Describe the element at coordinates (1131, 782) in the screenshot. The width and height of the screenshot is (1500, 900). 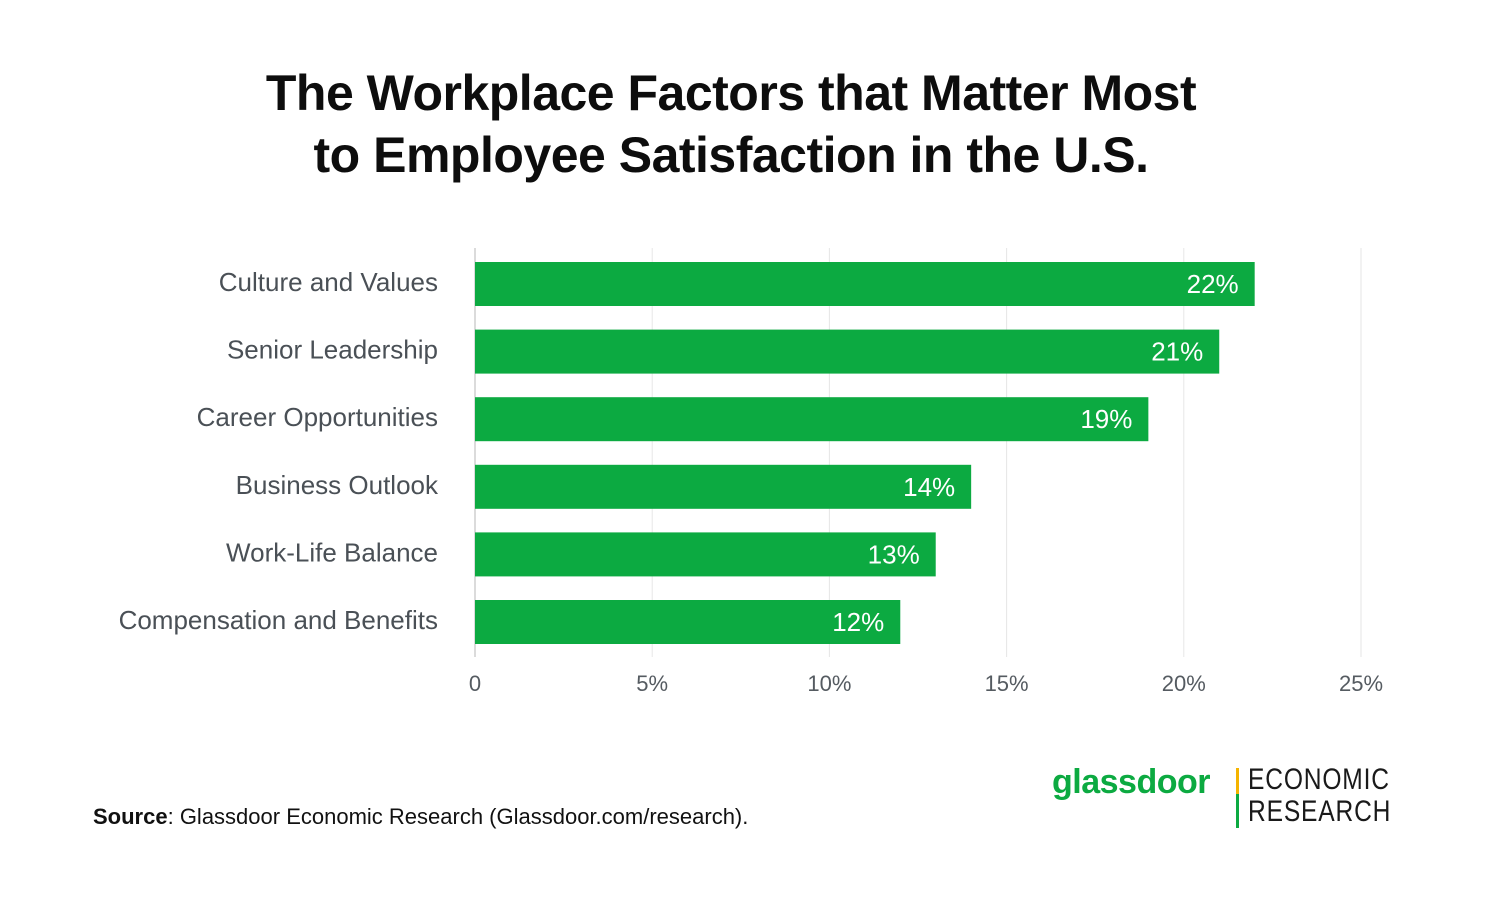
I see `glassdoor-wordmark: glassdoor` at that location.